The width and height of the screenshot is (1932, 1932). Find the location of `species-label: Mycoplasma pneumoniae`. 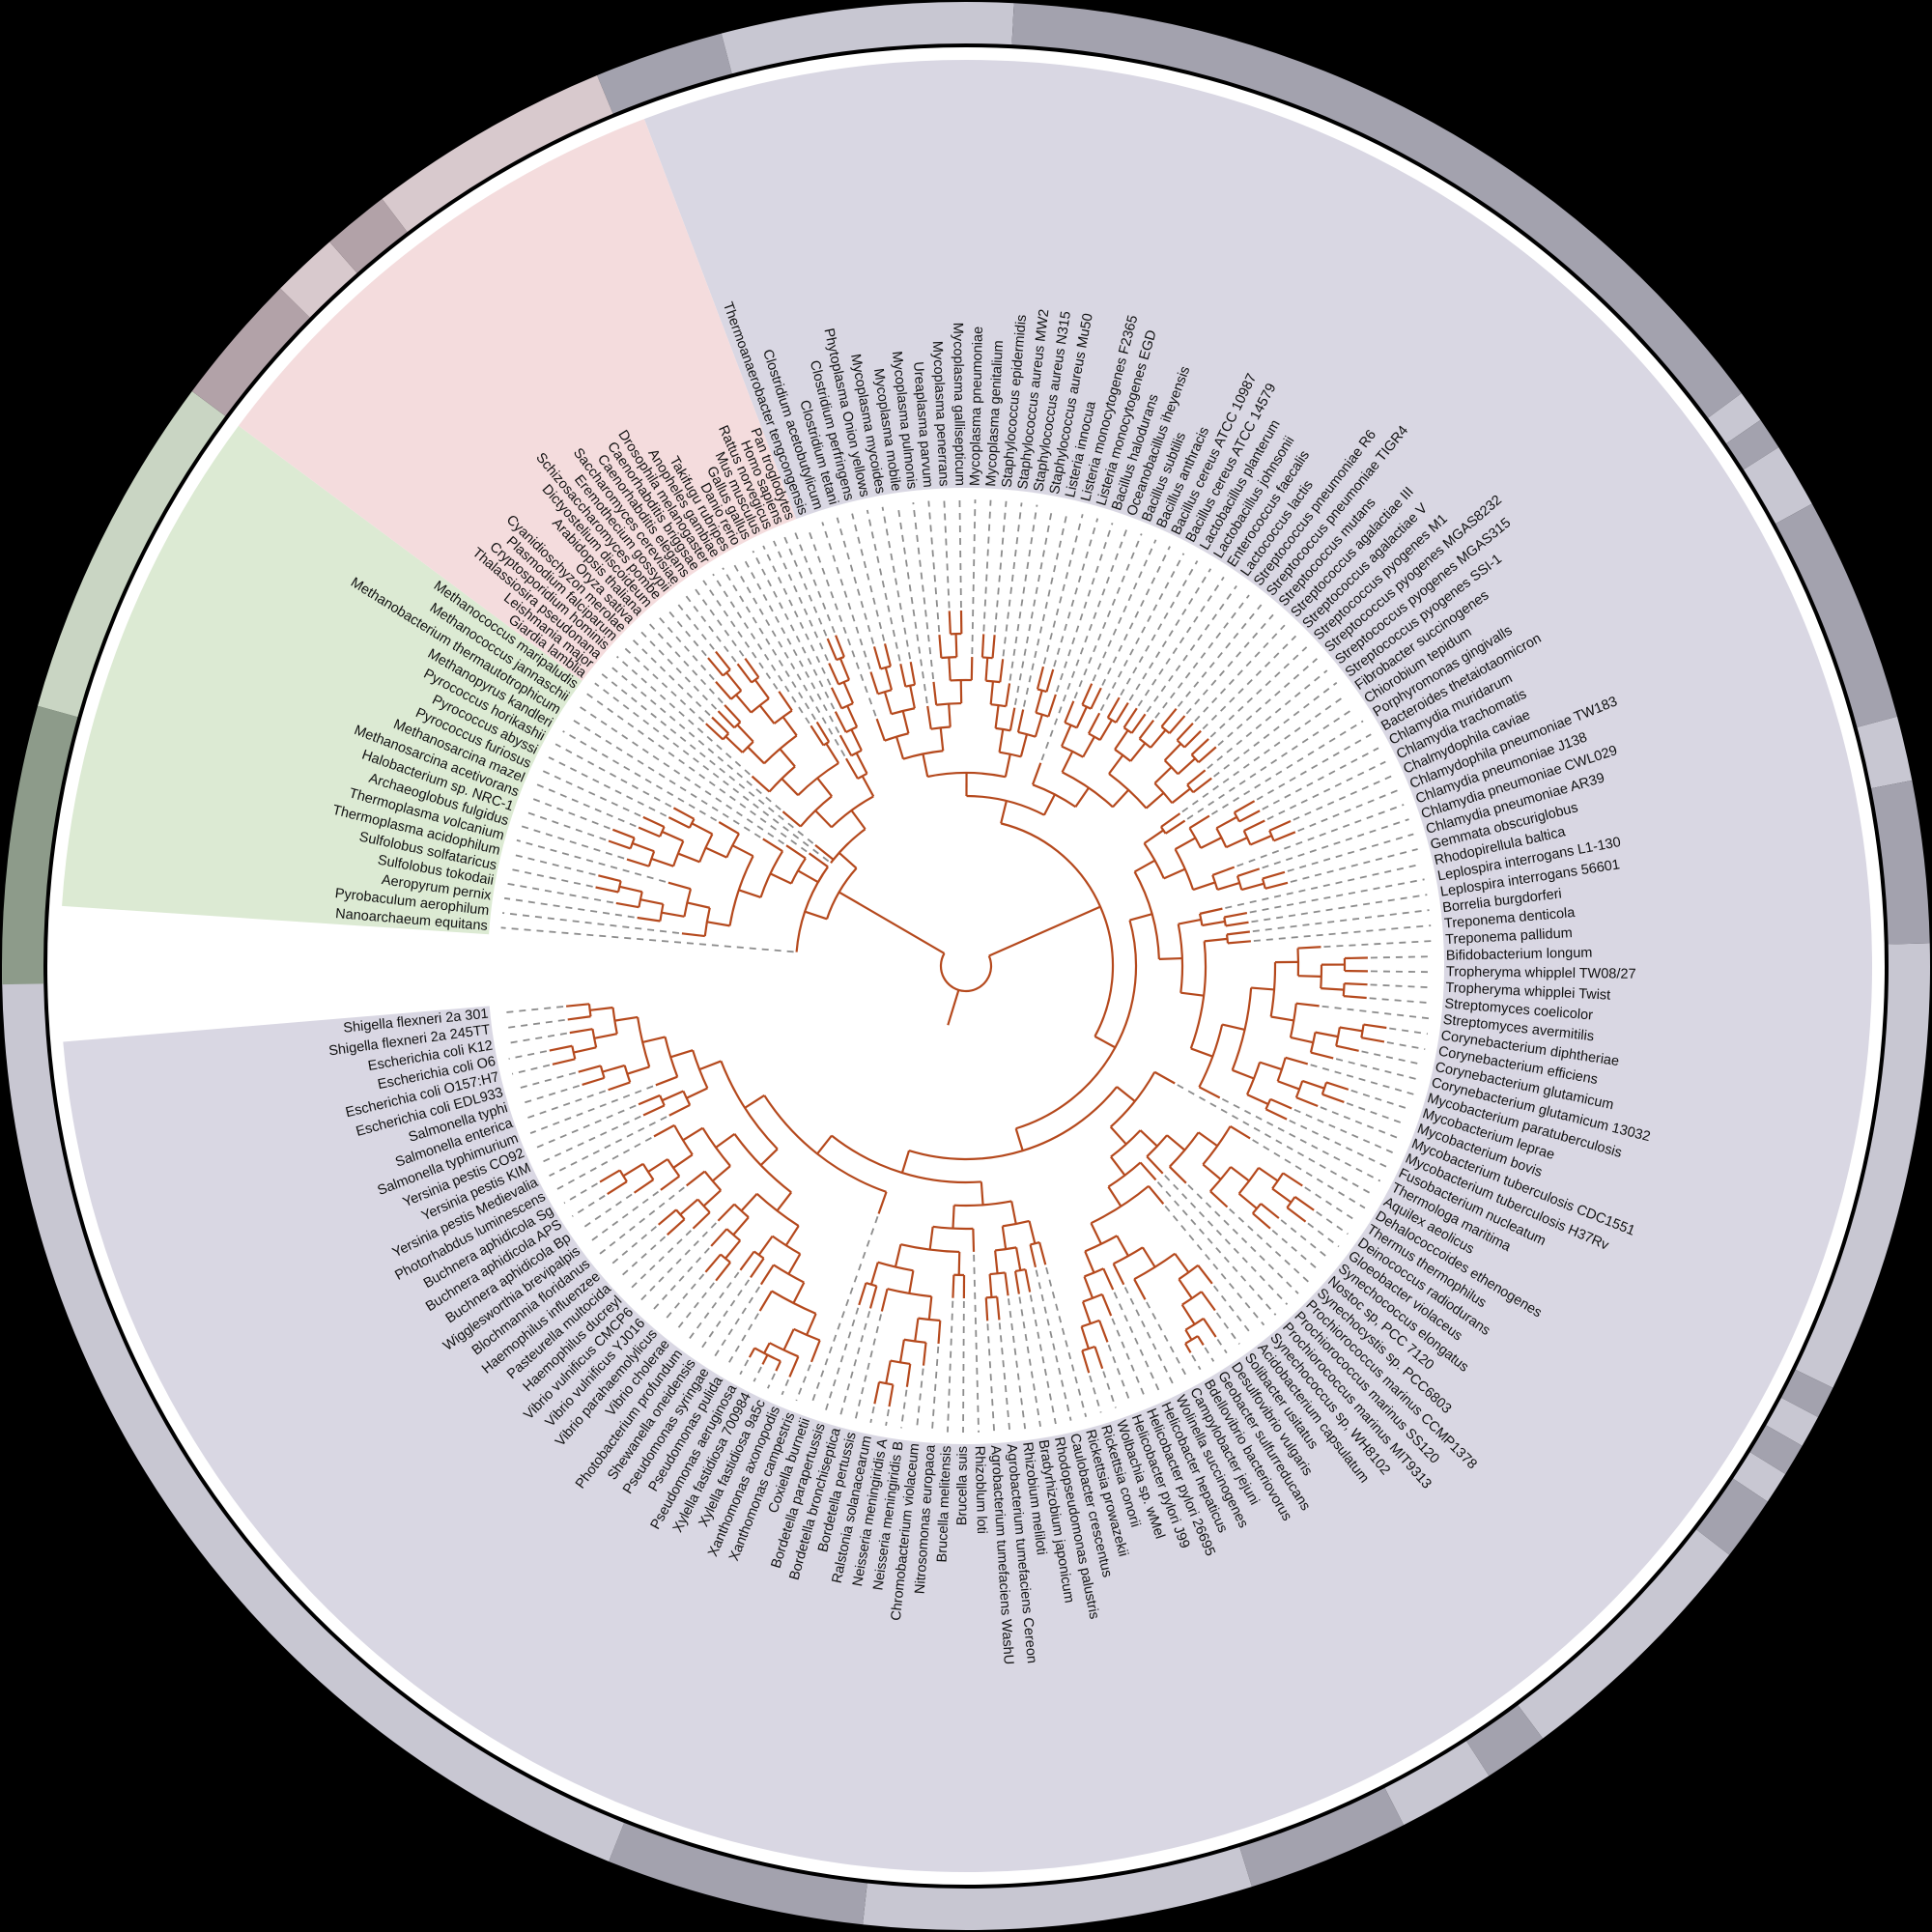

species-label: Mycoplasma pneumoniae is located at coordinates (977, 407).